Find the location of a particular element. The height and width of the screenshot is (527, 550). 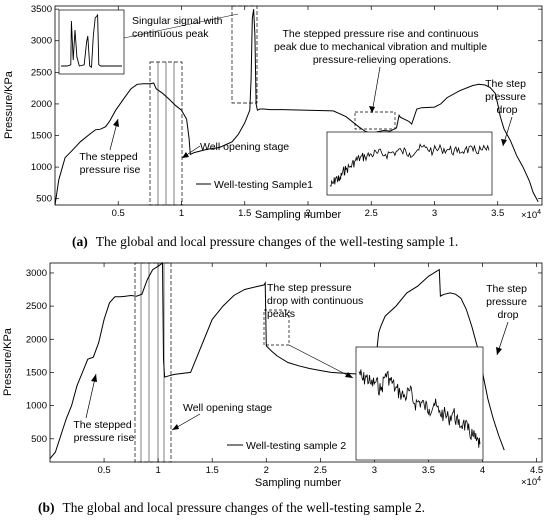

vibration-box-a is located at coordinates (375, 120).